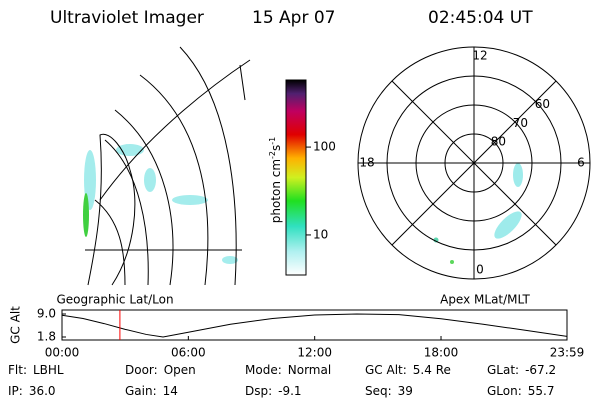 The height and width of the screenshot is (400, 600). What do you see at coordinates (141, 391) in the screenshot?
I see `info-label: Gain:` at bounding box center [141, 391].